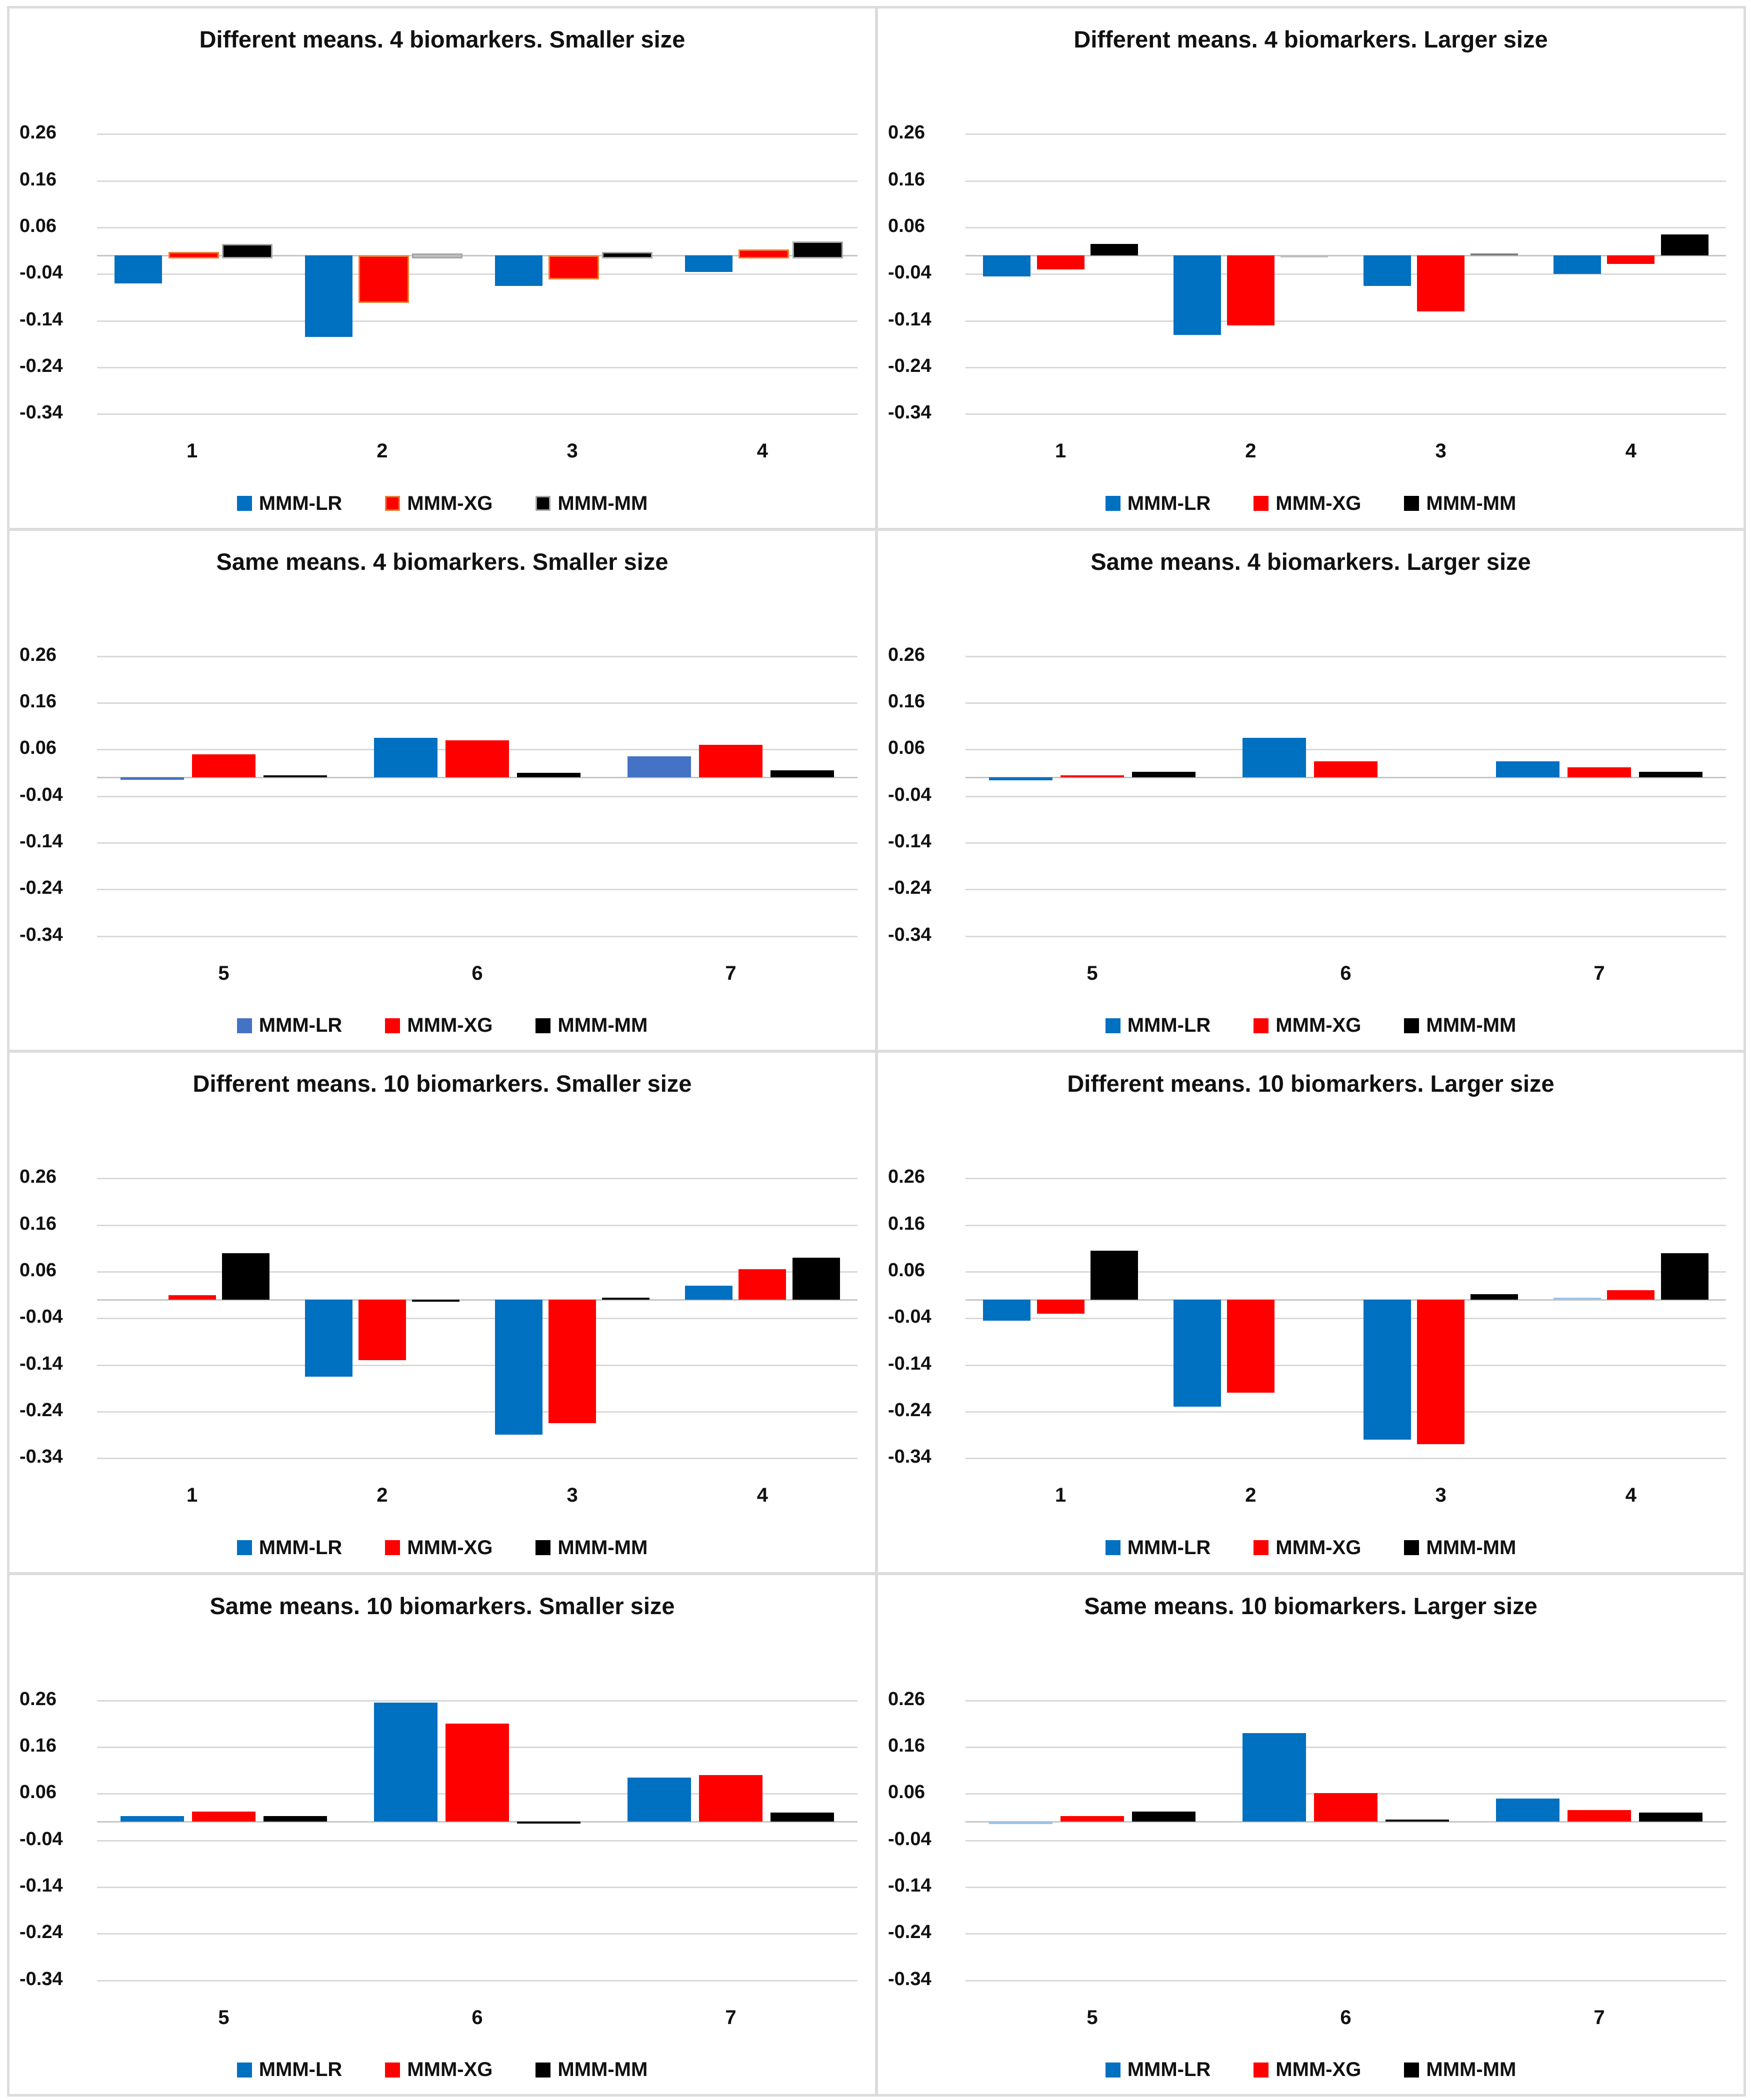 The height and width of the screenshot is (2100, 1751). What do you see at coordinates (392, 503) in the screenshot?
I see `legend-swatch-mmm-xg` at bounding box center [392, 503].